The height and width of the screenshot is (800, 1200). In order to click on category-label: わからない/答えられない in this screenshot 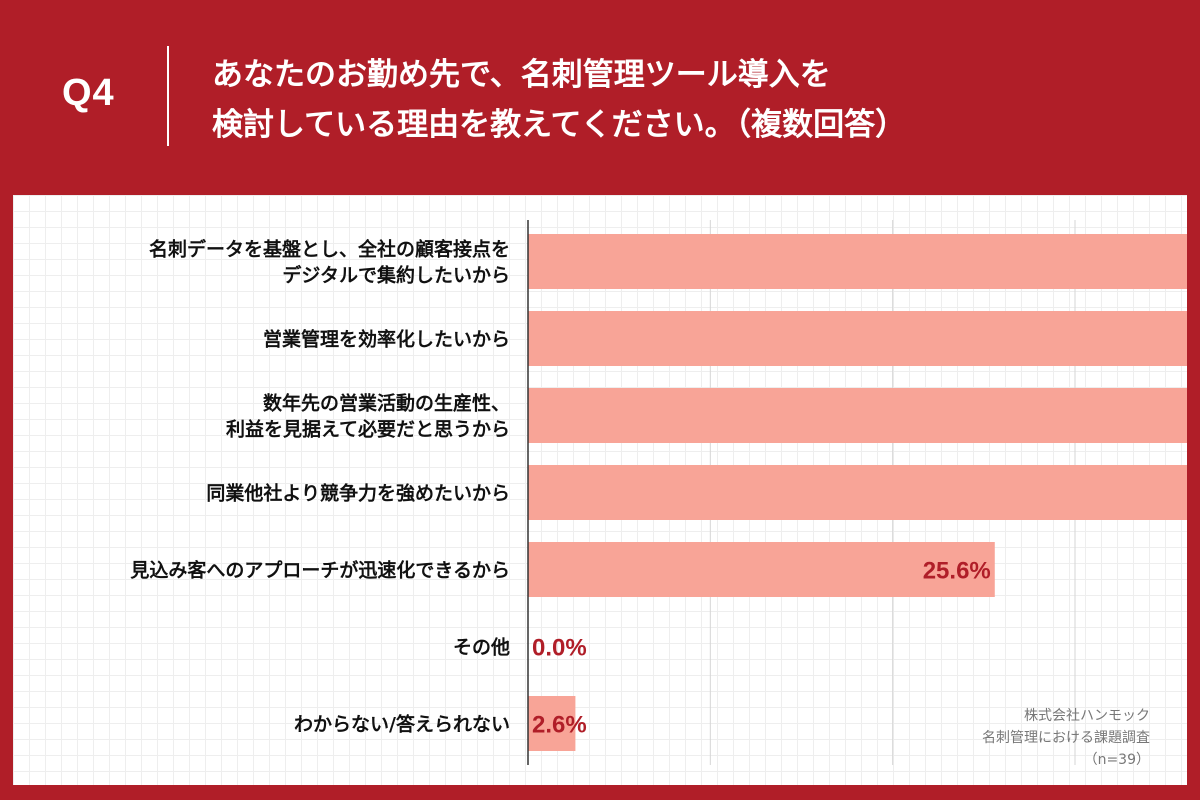, I will do `click(402, 724)`.